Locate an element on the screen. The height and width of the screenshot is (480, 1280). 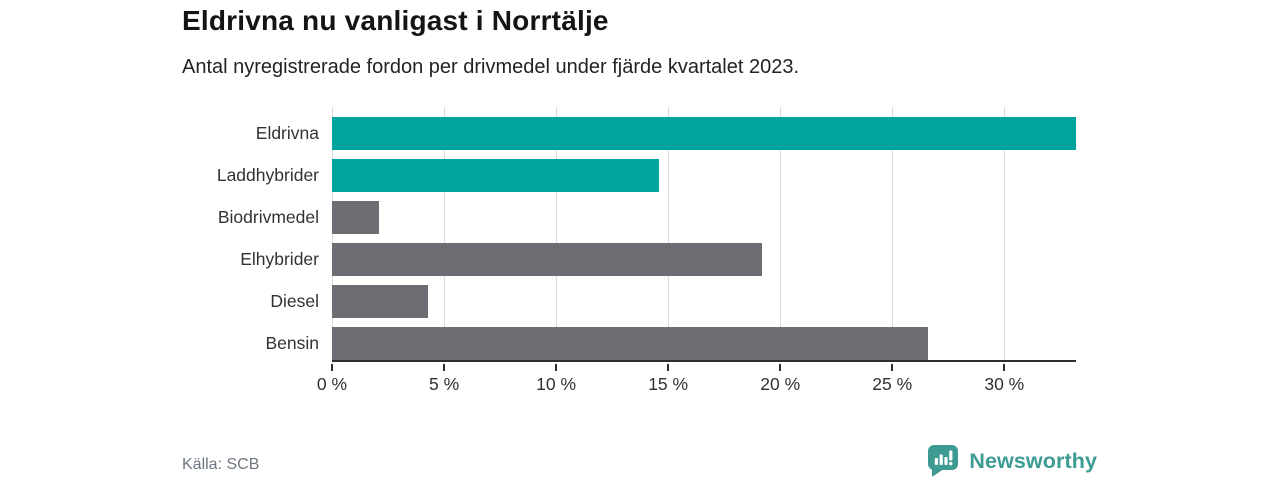
category-label-elhybrider: Elhybrider is located at coordinates (279, 259).